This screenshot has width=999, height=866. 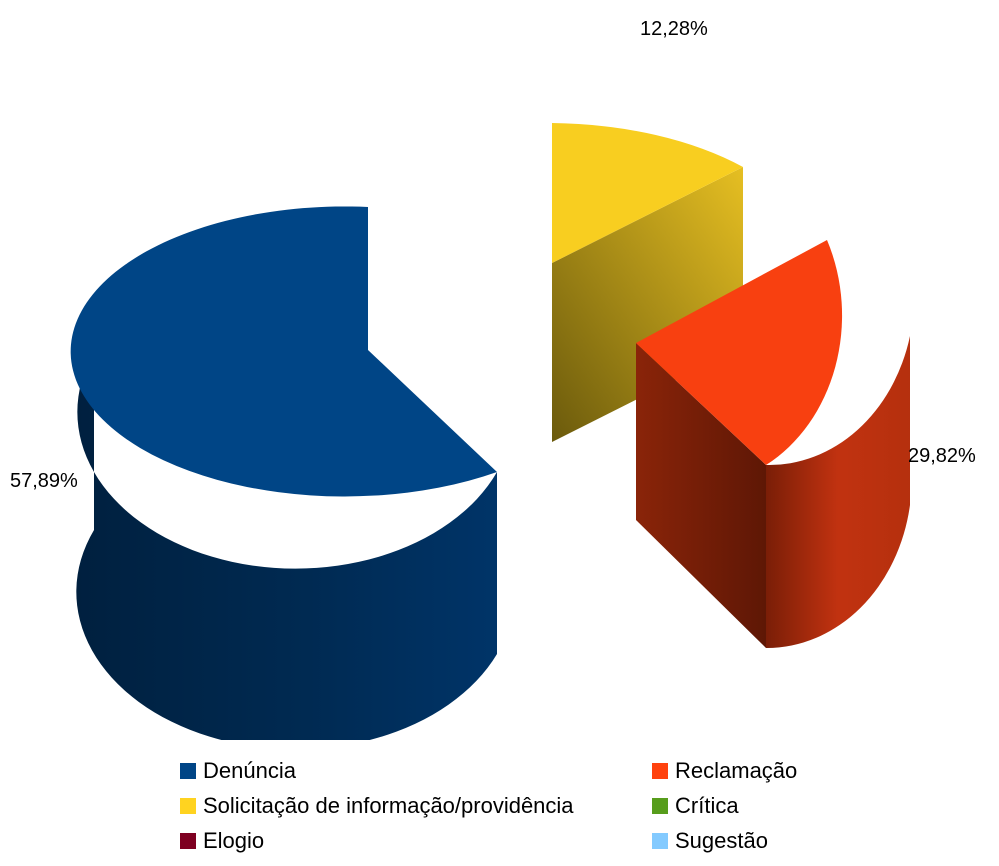 What do you see at coordinates (942, 456) in the screenshot?
I see `label-reclamacao-value: 29,82%` at bounding box center [942, 456].